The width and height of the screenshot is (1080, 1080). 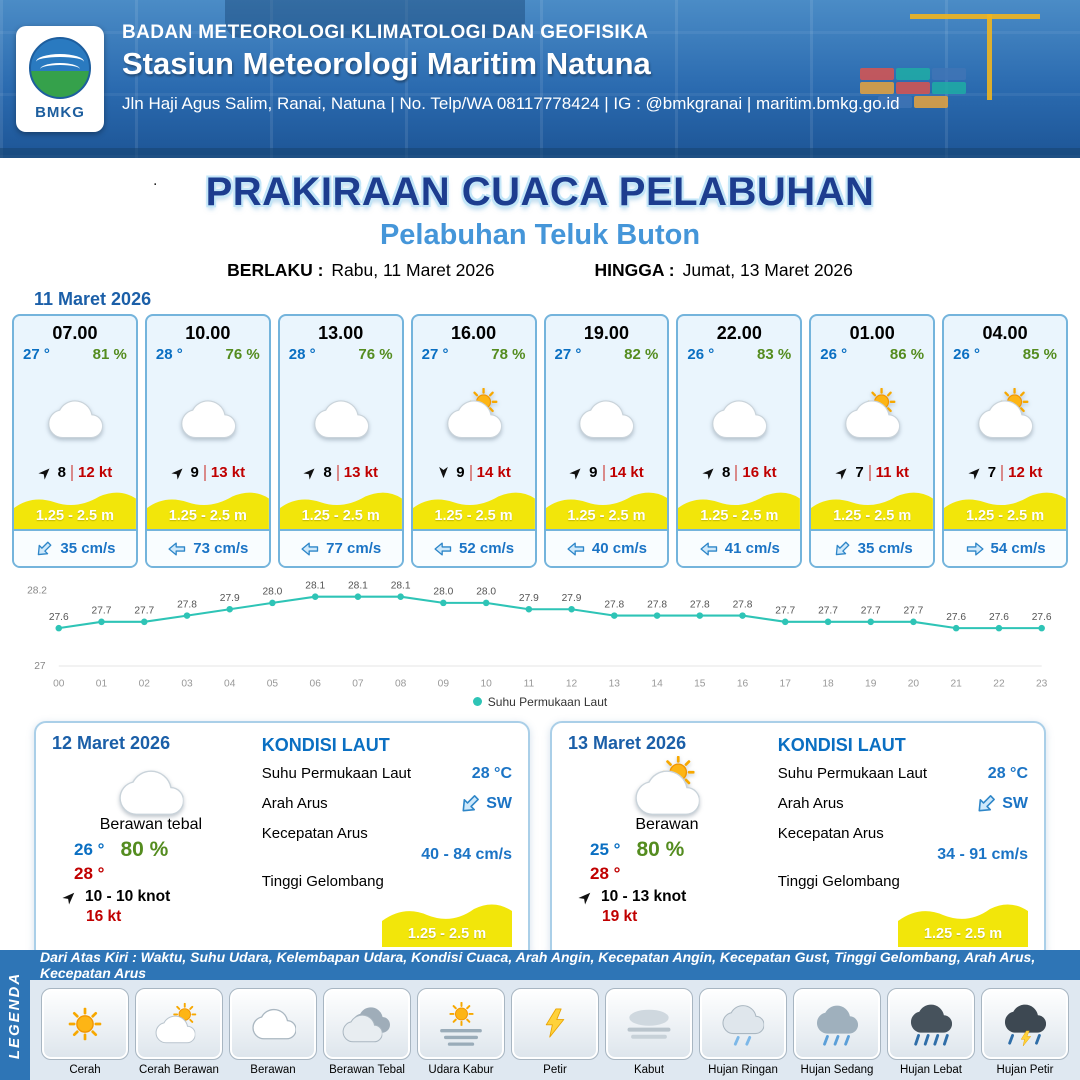 I want to click on wind-gust: 16 kt, so click(x=759, y=472).